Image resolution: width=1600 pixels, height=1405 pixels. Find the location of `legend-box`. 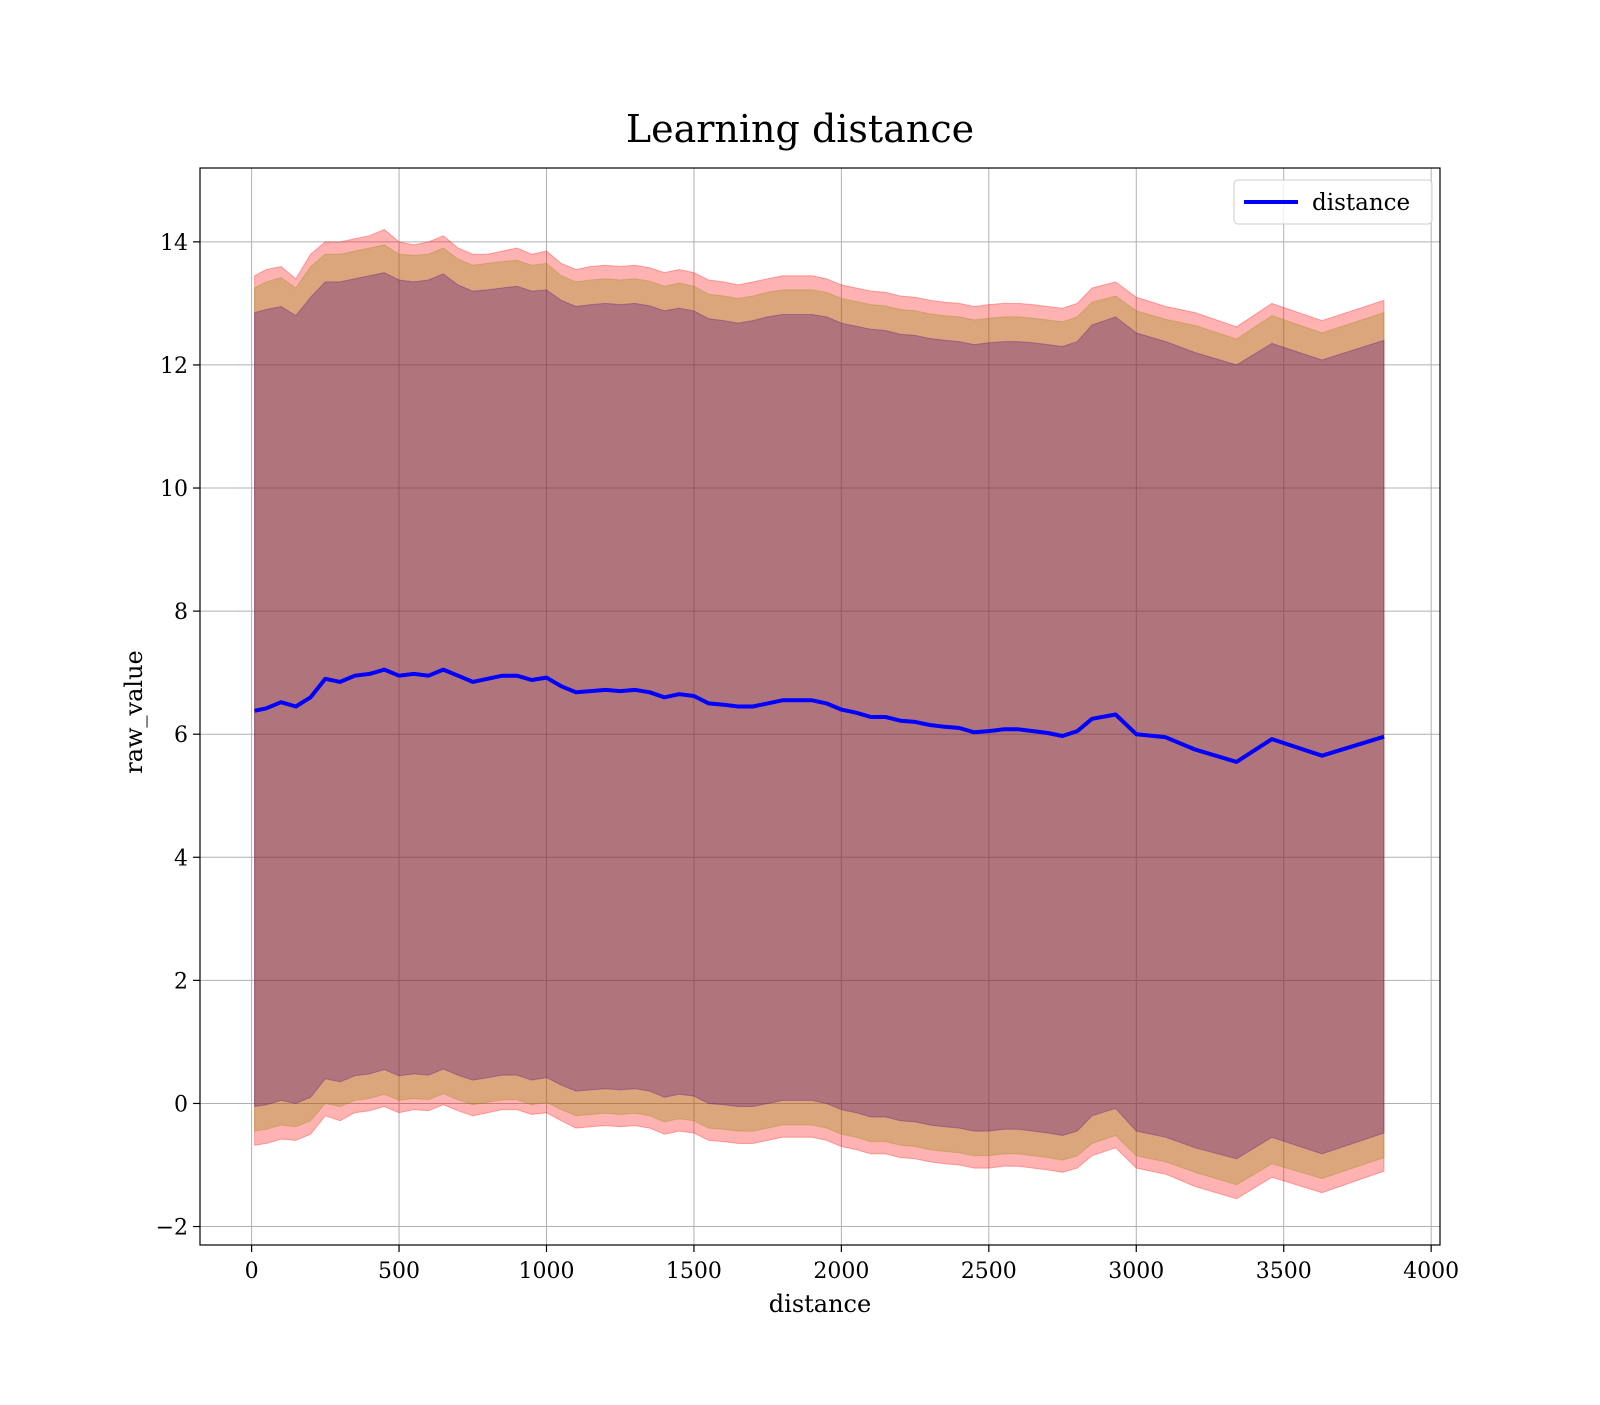

legend-box is located at coordinates (1333, 202).